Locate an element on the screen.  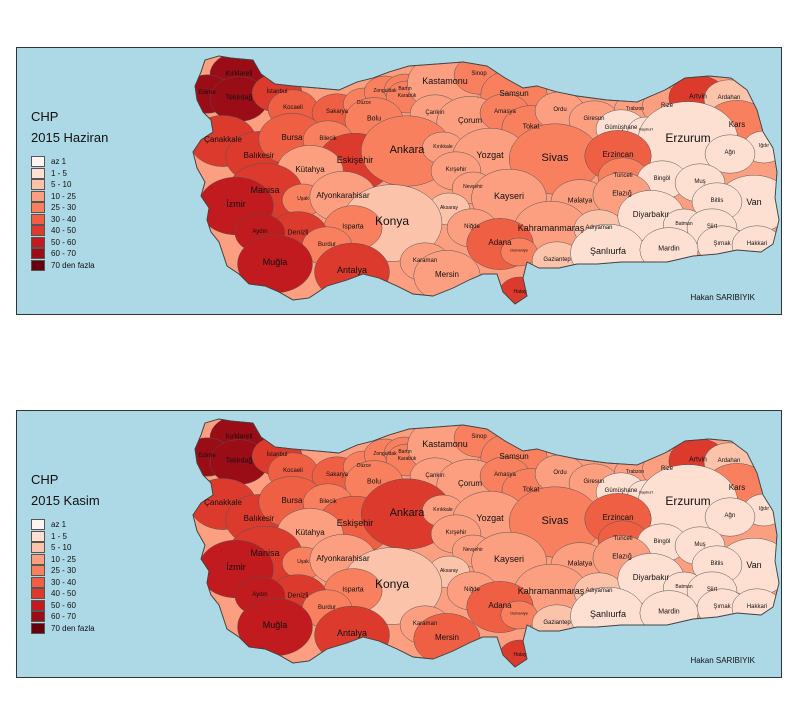
province-label: Kocaeli is located at coordinates (293, 108).